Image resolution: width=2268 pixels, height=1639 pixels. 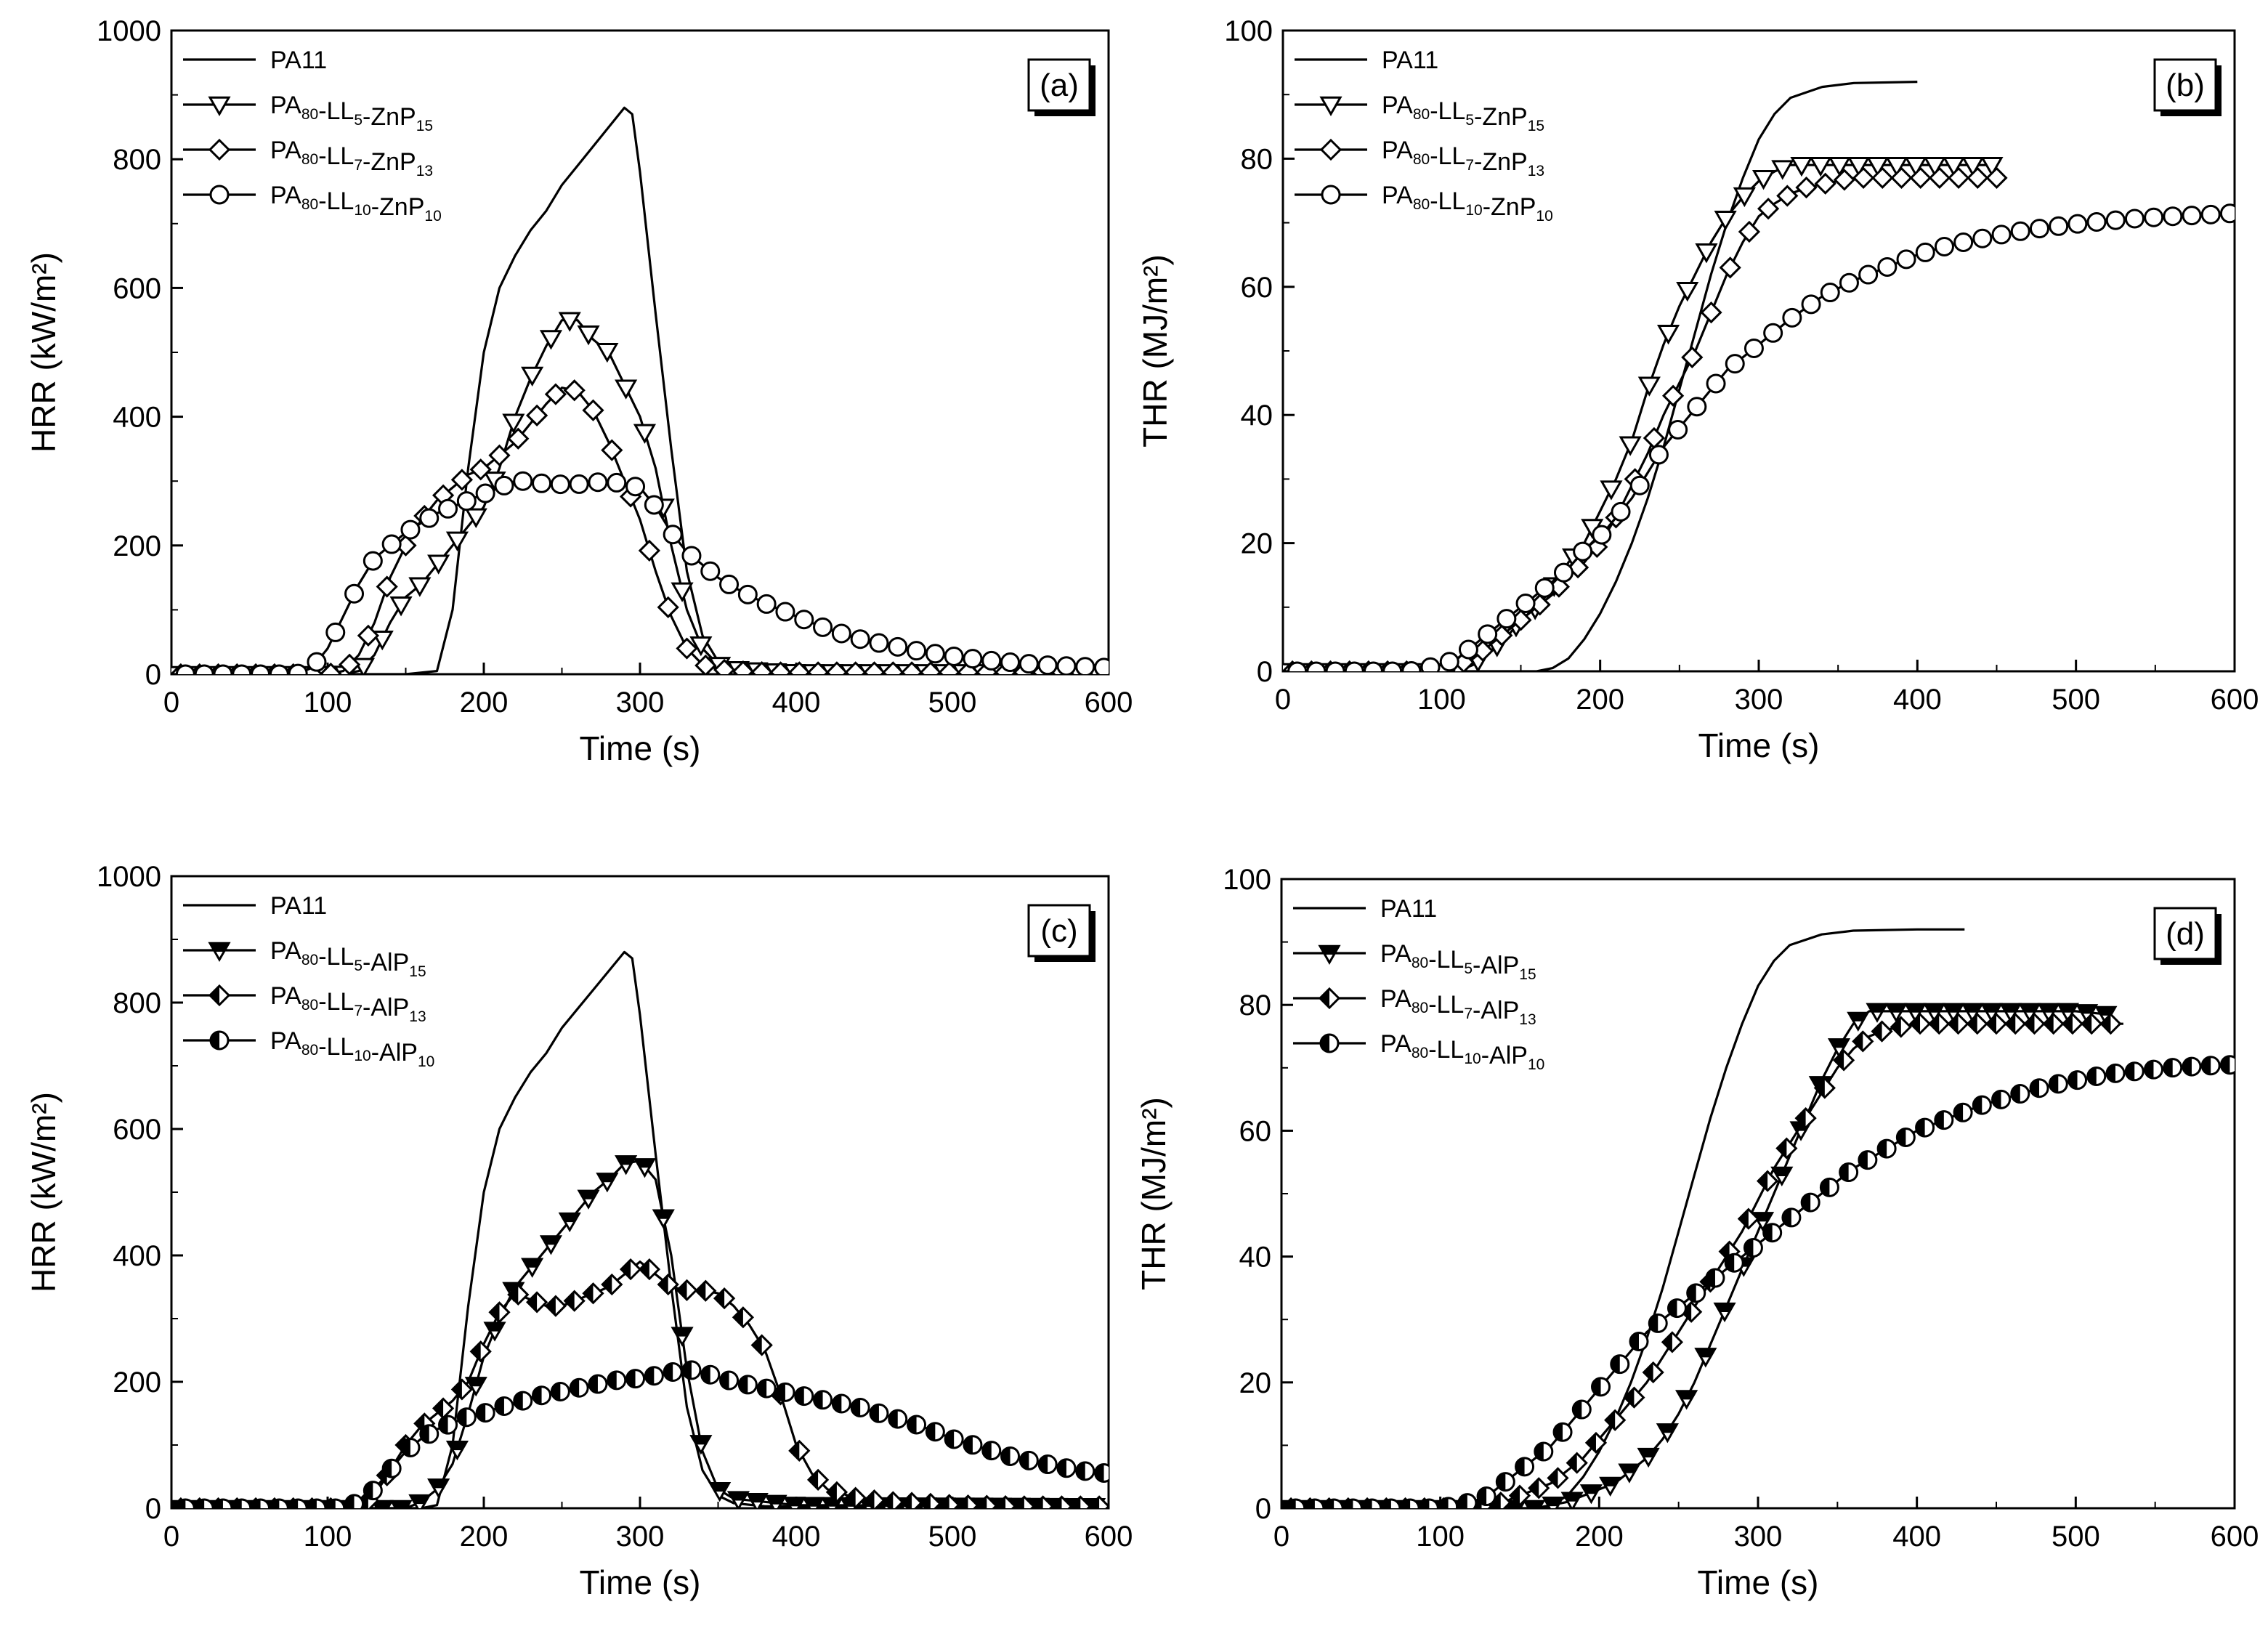 I want to click on series-pa80-ll7-alp13, so click(x=1702, y=1260).